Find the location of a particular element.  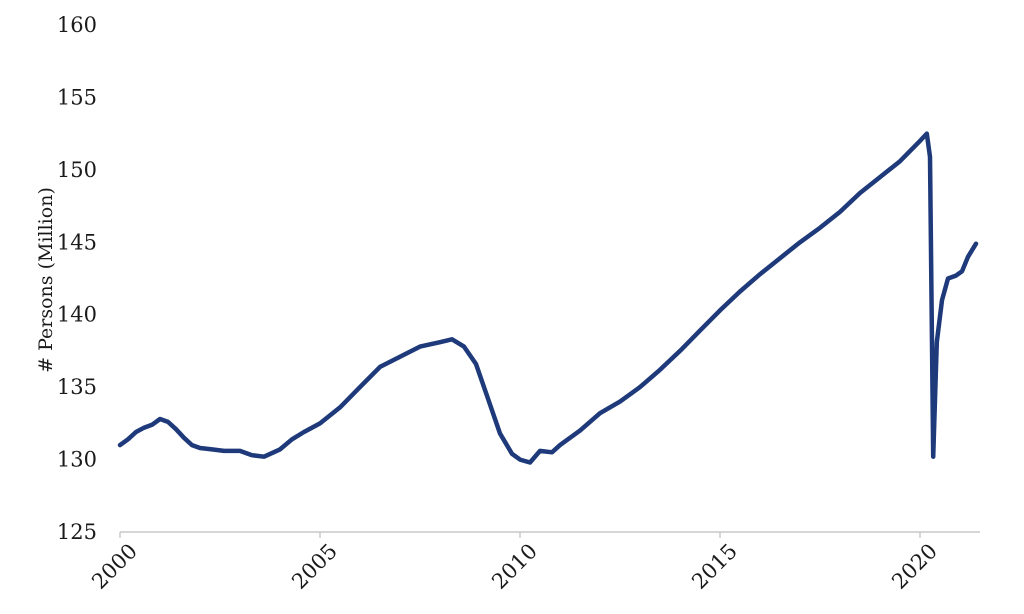

y-tick-label: 155 is located at coordinates (77, 97).